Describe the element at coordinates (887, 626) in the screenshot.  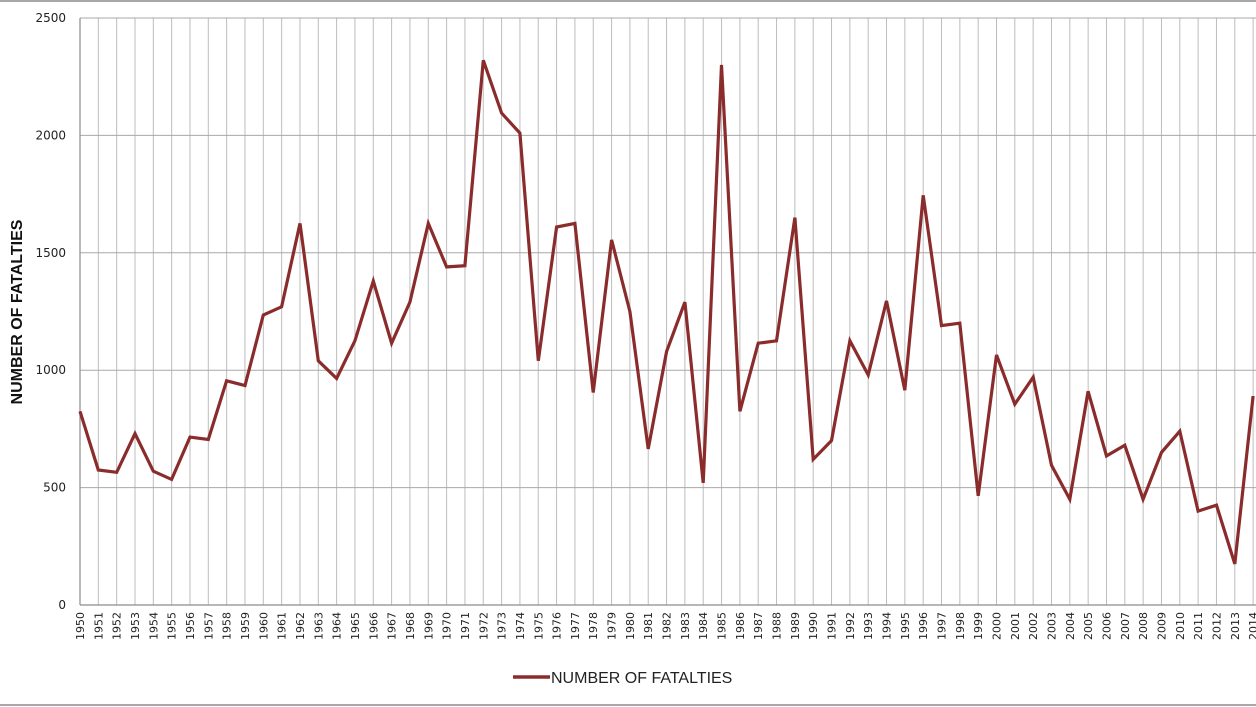
I see `x-tick-label: 1994` at that location.